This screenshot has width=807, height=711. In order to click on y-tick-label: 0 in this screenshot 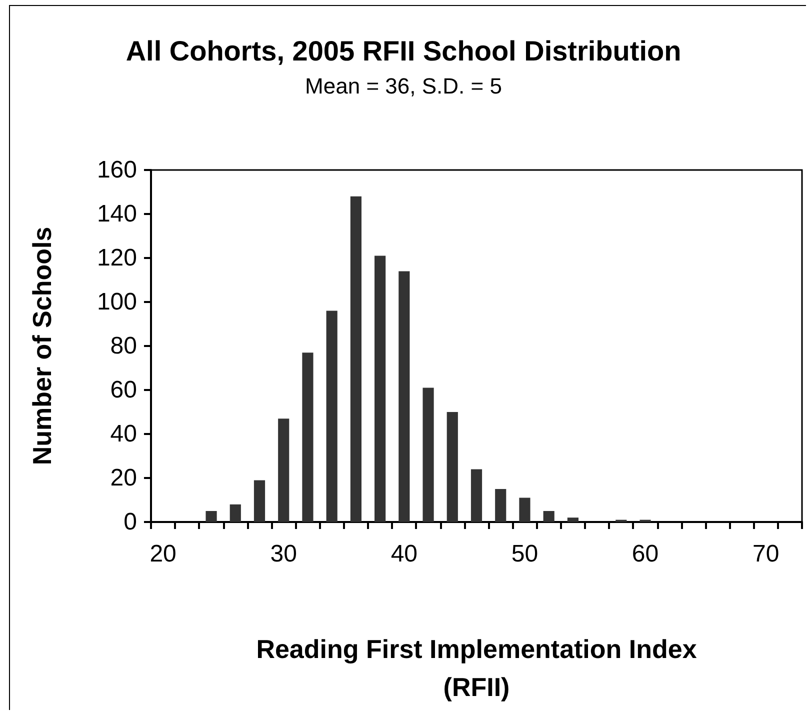, I will do `click(130, 522)`.